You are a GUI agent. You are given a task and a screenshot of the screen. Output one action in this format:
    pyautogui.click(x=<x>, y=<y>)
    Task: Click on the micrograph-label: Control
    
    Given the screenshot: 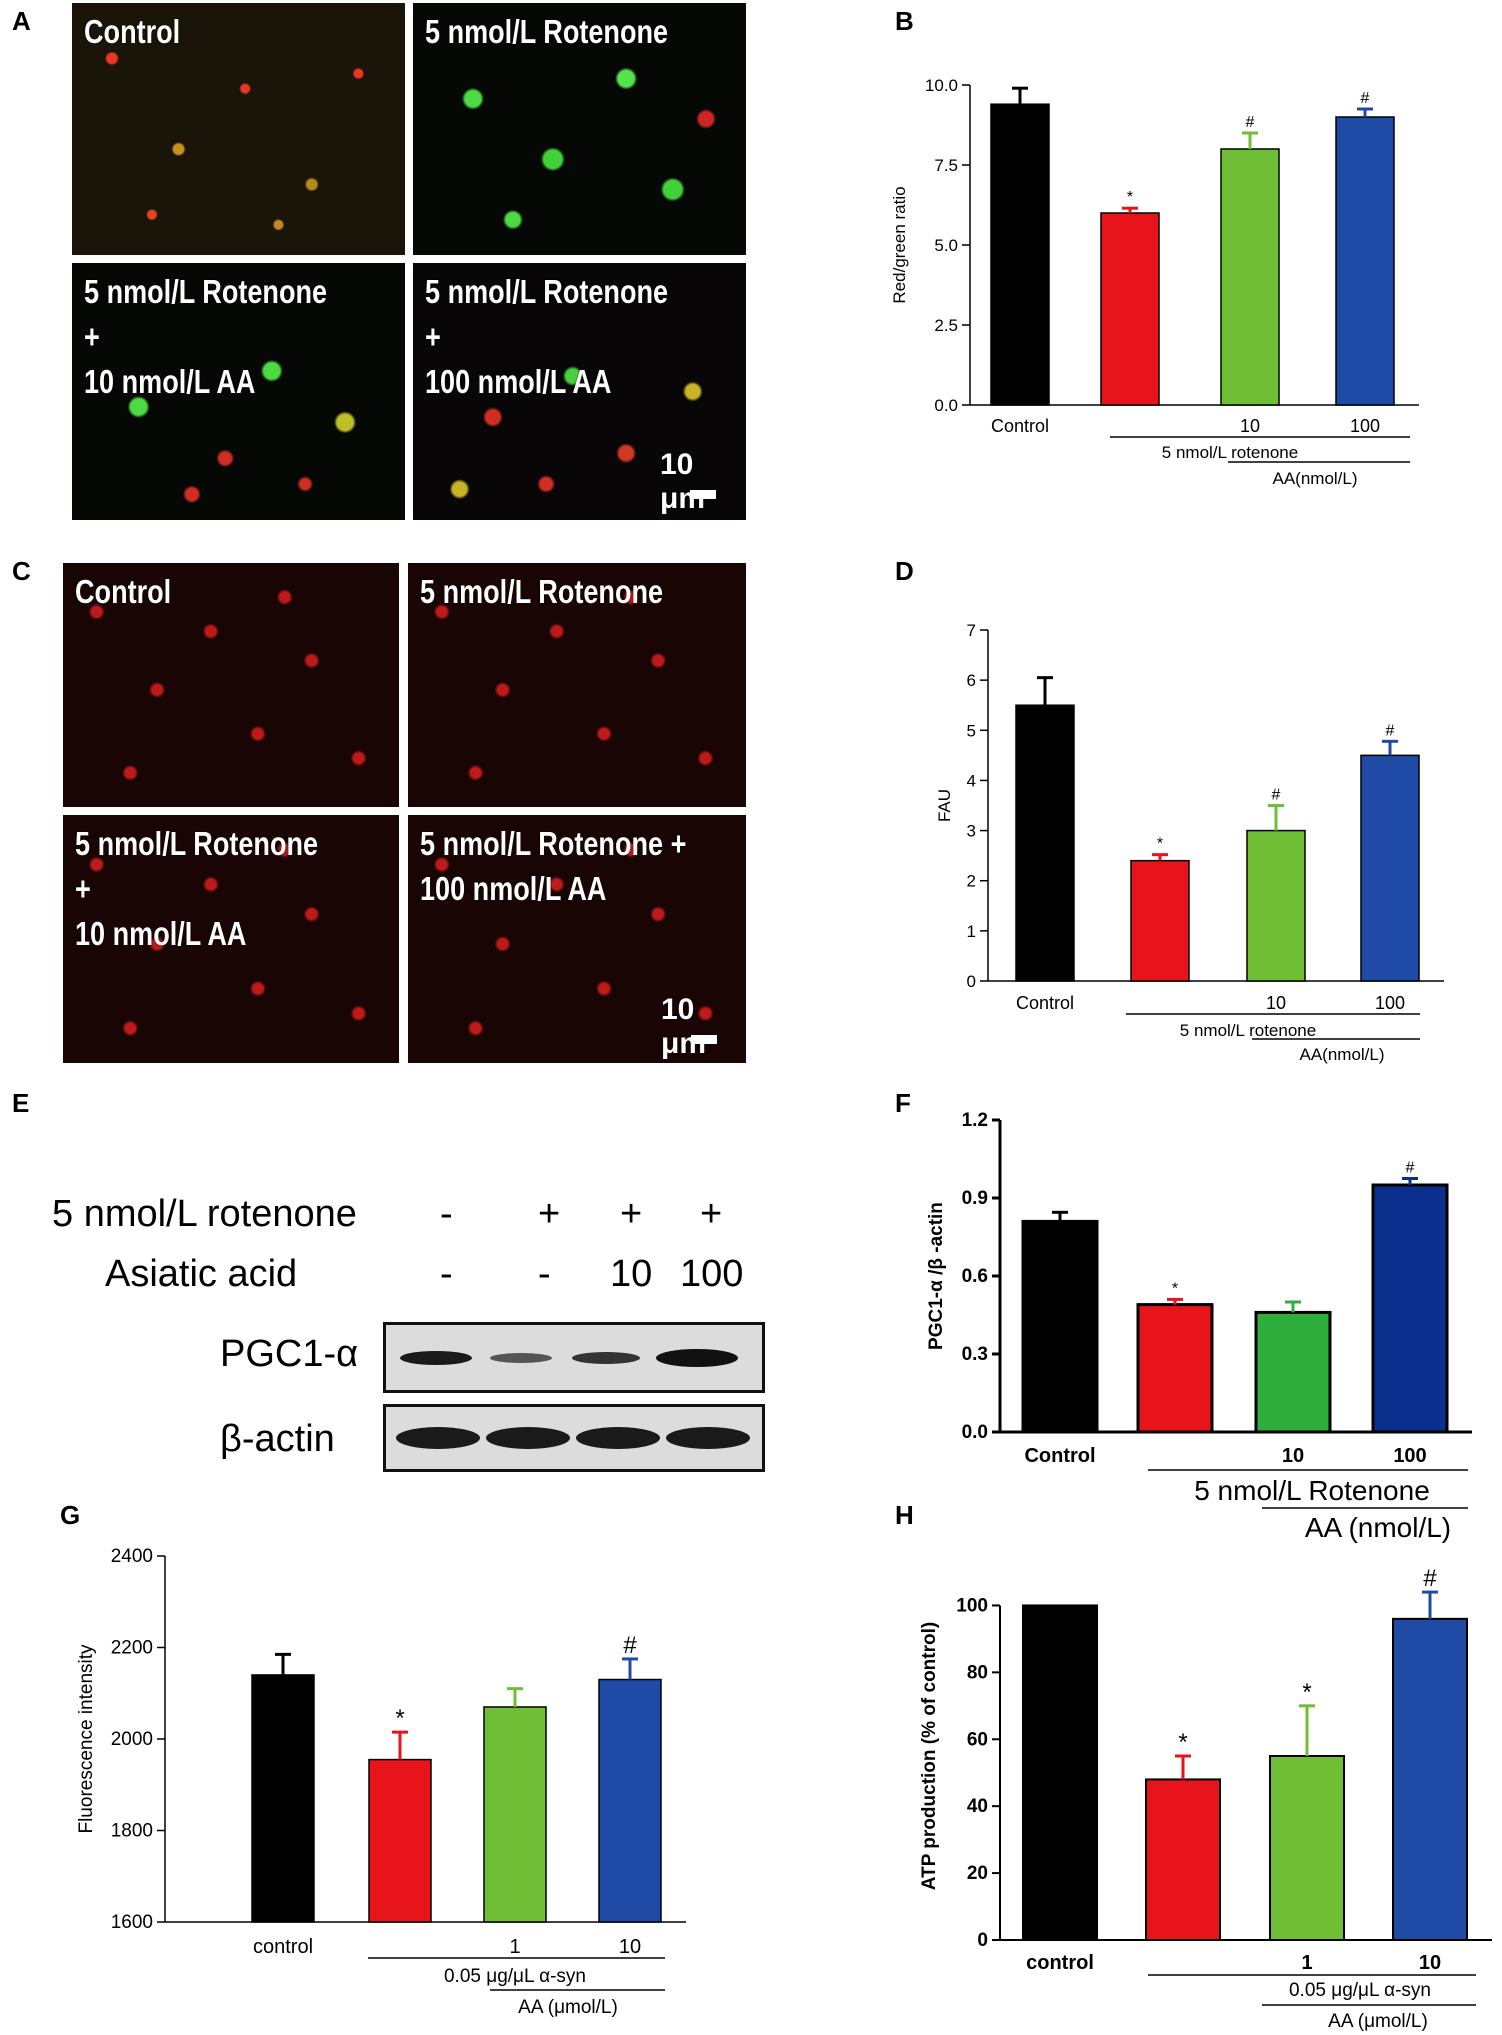 What is the action you would take?
    pyautogui.click(x=123, y=591)
    